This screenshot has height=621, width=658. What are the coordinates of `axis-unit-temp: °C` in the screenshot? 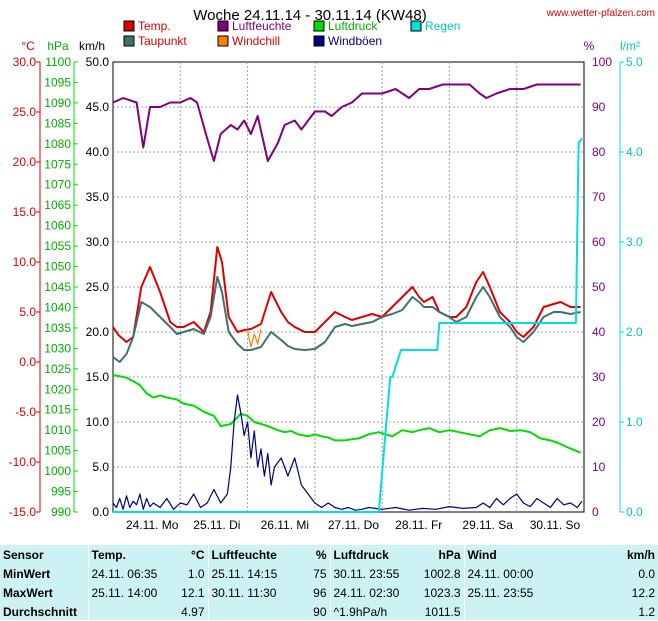 It's located at (28, 46).